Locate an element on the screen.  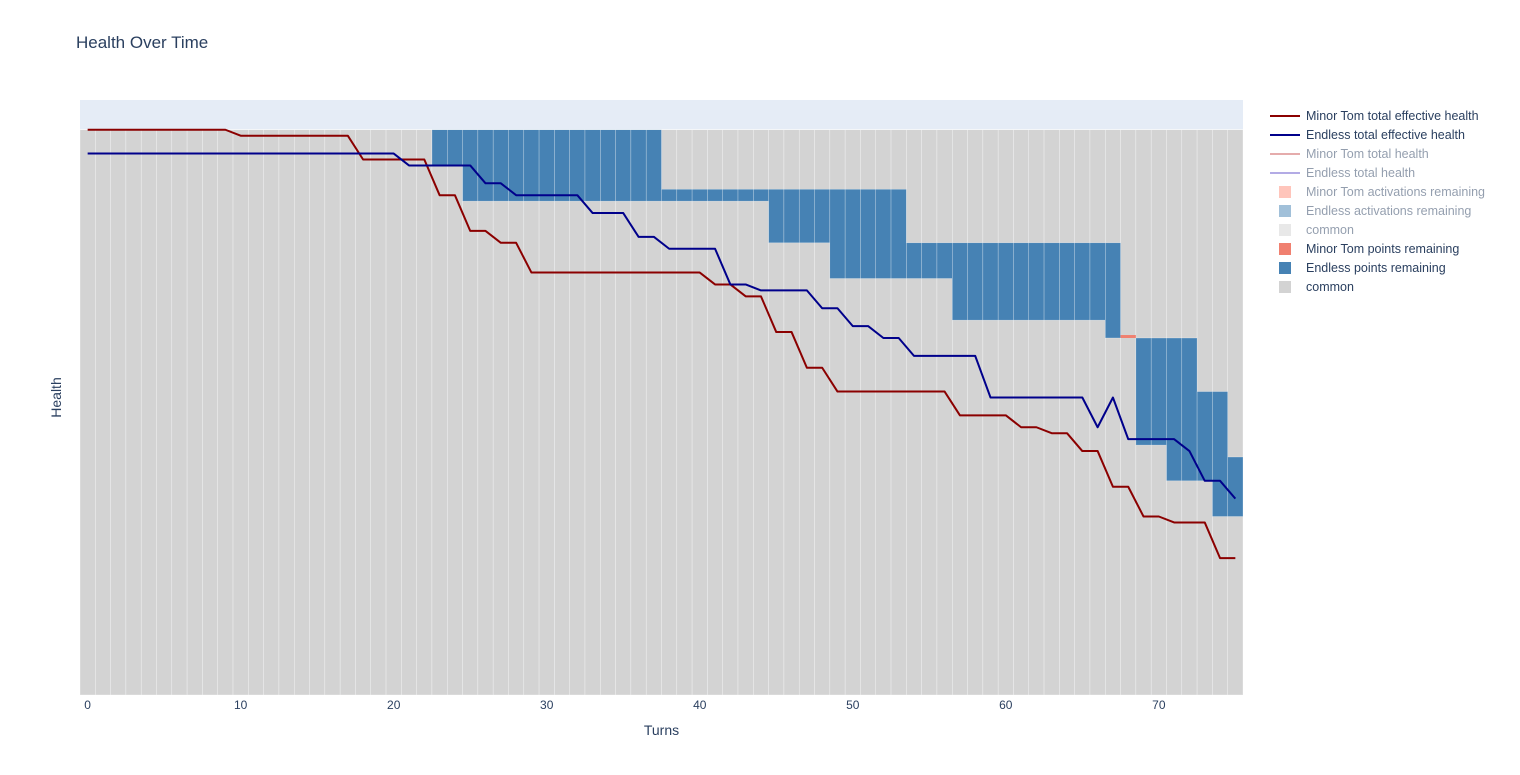
legend-item: Endless total effective health is located at coordinates (1377, 134).